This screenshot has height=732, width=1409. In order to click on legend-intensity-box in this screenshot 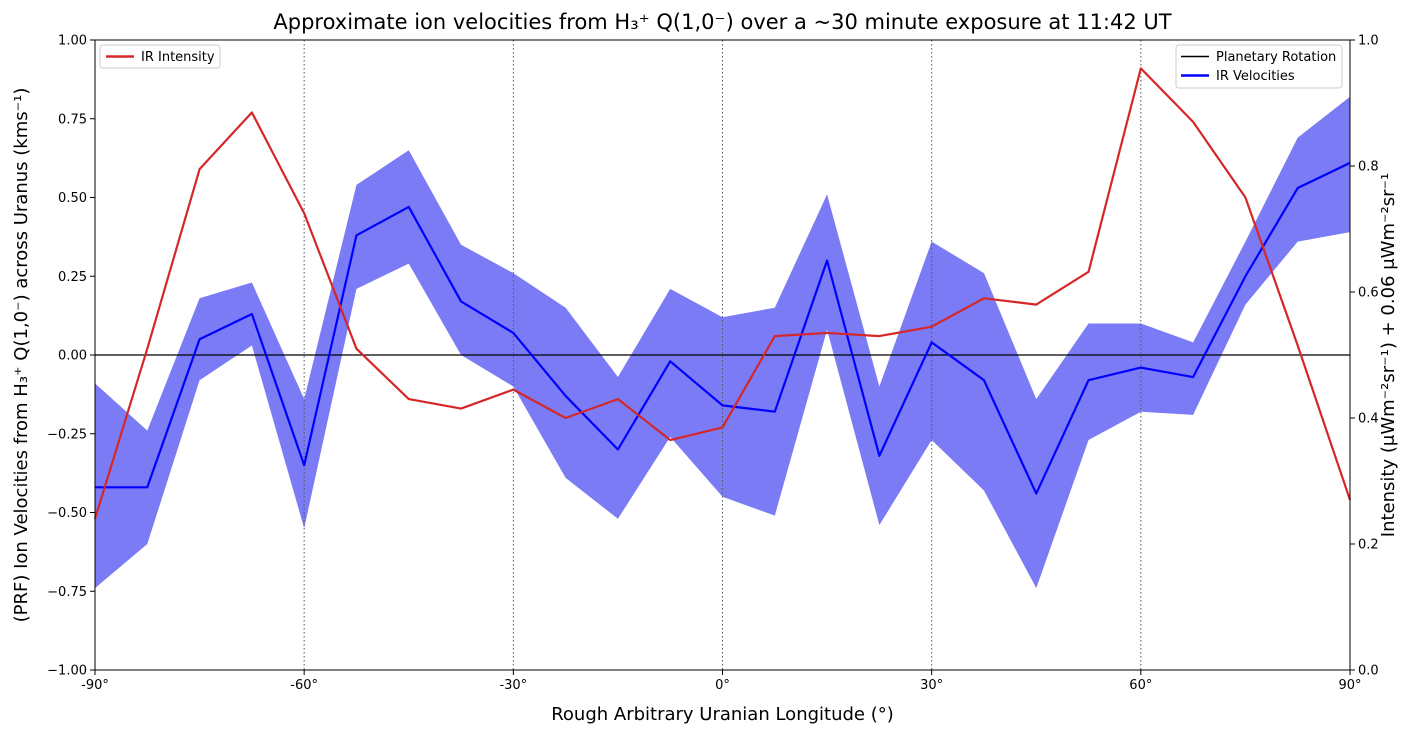, I will do `click(160, 56)`.